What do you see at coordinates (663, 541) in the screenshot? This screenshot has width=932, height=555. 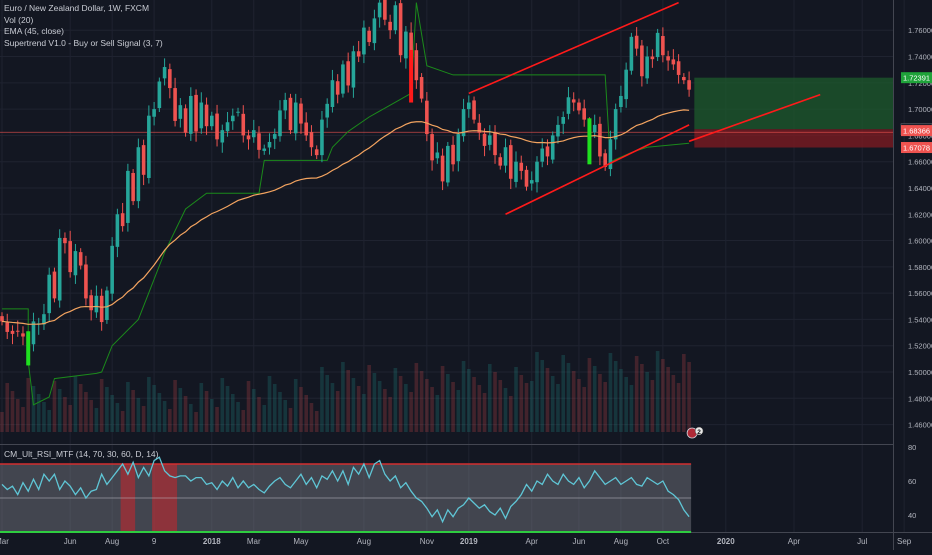 I see `time-tick-label: Oct` at bounding box center [663, 541].